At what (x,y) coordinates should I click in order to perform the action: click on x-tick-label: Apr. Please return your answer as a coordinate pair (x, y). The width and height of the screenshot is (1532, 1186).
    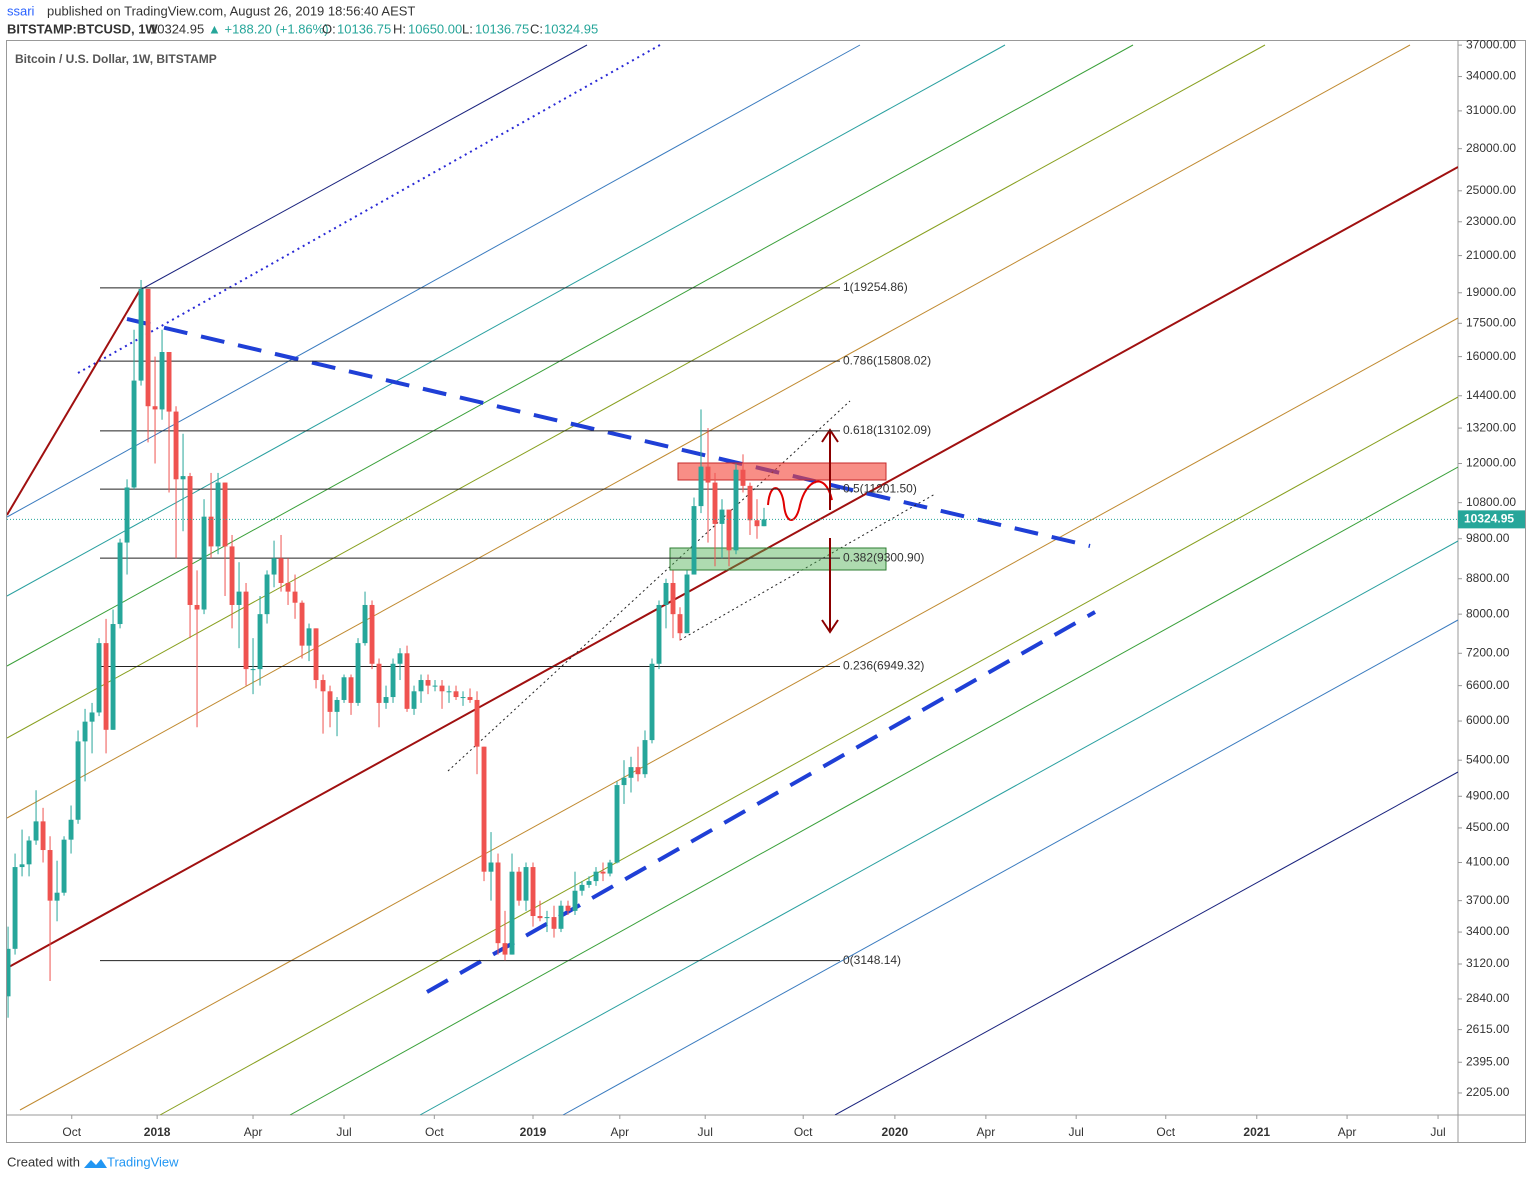
    Looking at the image, I should click on (1347, 1132).